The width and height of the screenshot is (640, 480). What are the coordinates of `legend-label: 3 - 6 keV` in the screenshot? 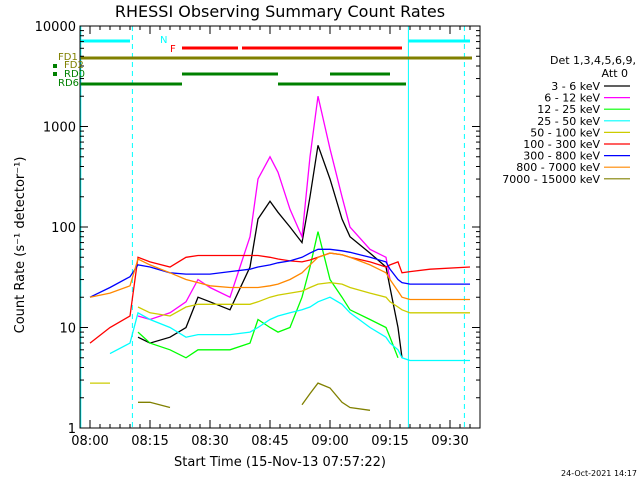 It's located at (575, 86).